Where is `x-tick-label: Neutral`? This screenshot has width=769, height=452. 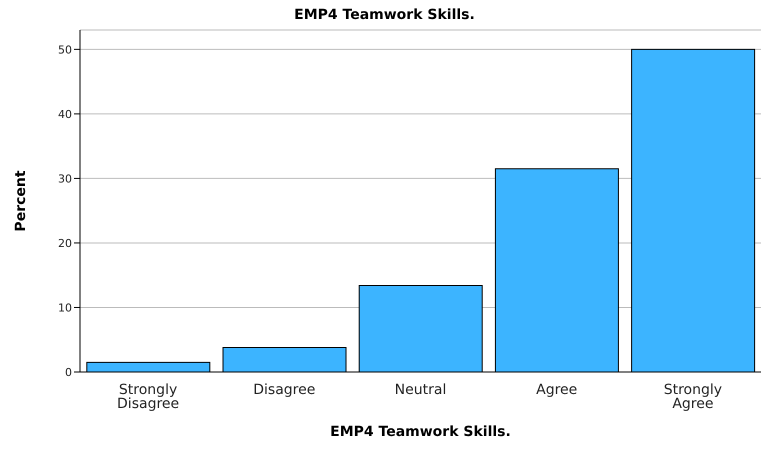 x-tick-label: Neutral is located at coordinates (420, 390).